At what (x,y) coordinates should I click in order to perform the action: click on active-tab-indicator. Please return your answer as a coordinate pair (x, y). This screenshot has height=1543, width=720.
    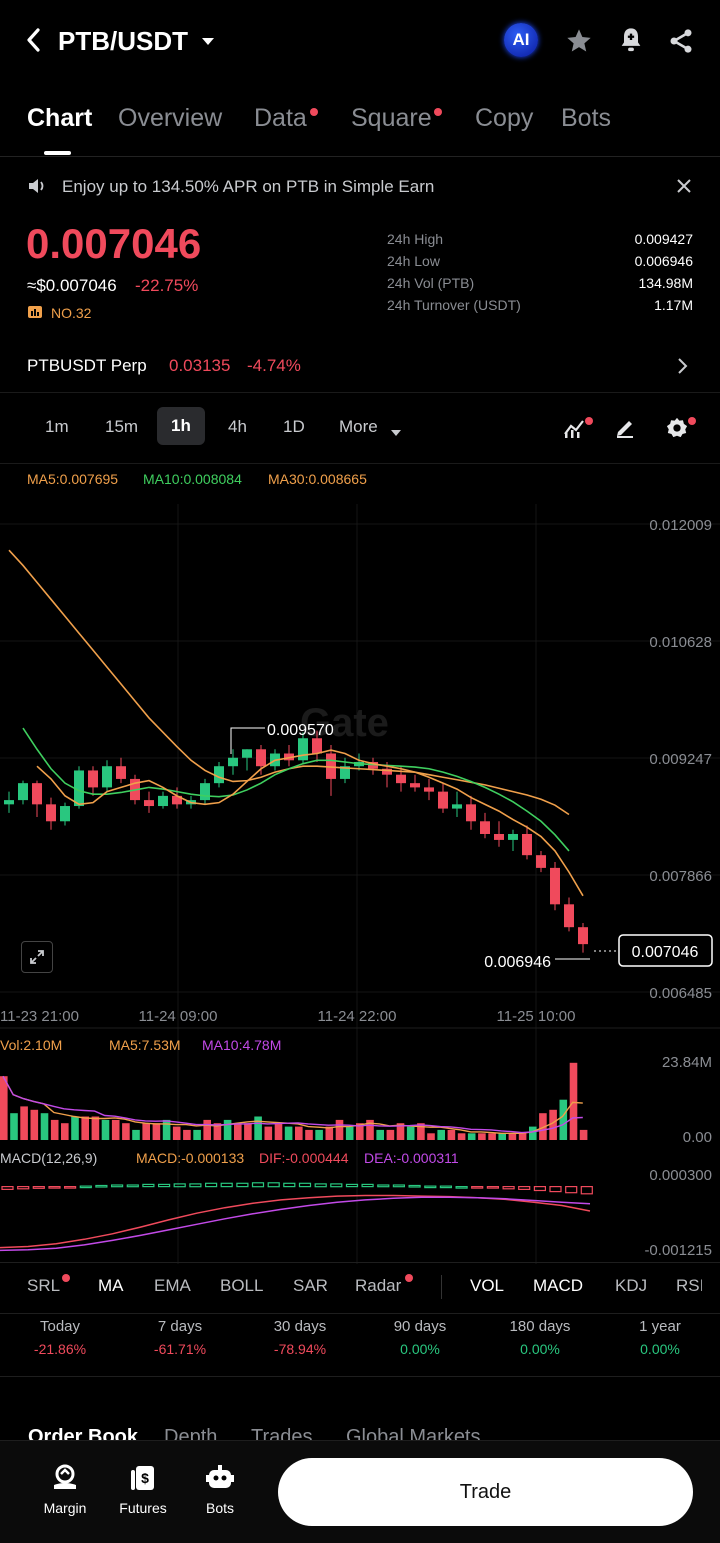
    Looking at the image, I should click on (57, 153).